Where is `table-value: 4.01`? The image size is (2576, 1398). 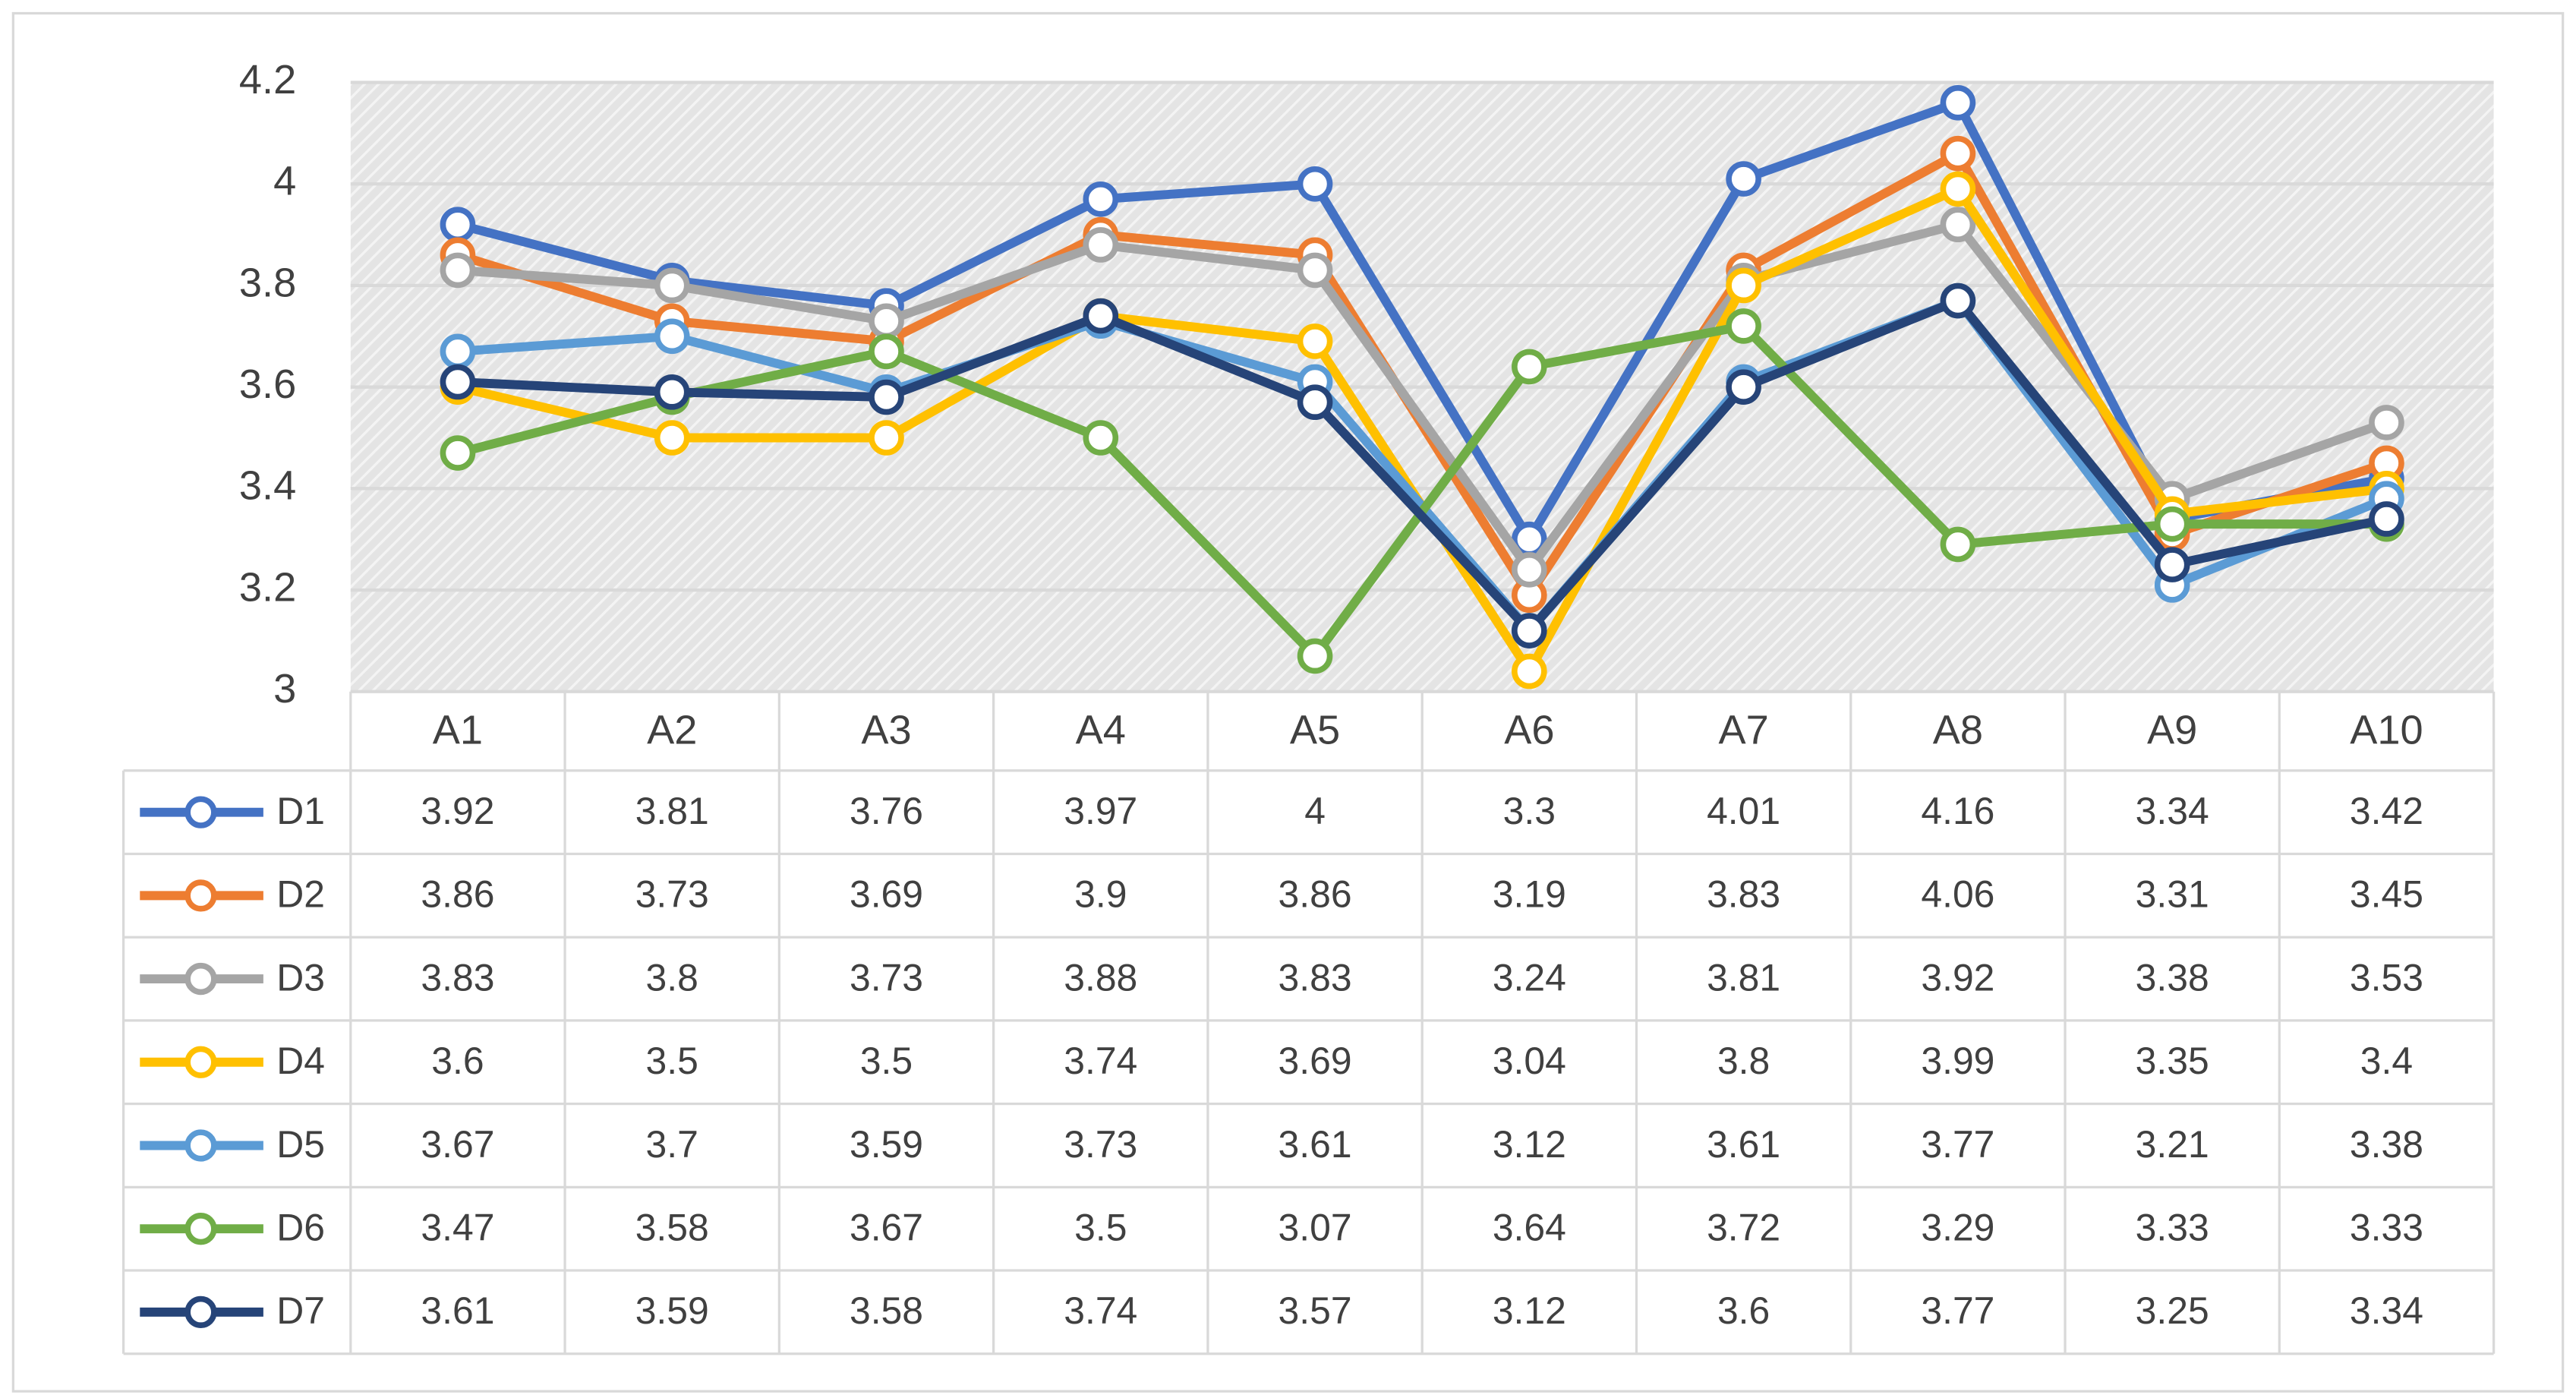
table-value: 4.01 is located at coordinates (1743, 811).